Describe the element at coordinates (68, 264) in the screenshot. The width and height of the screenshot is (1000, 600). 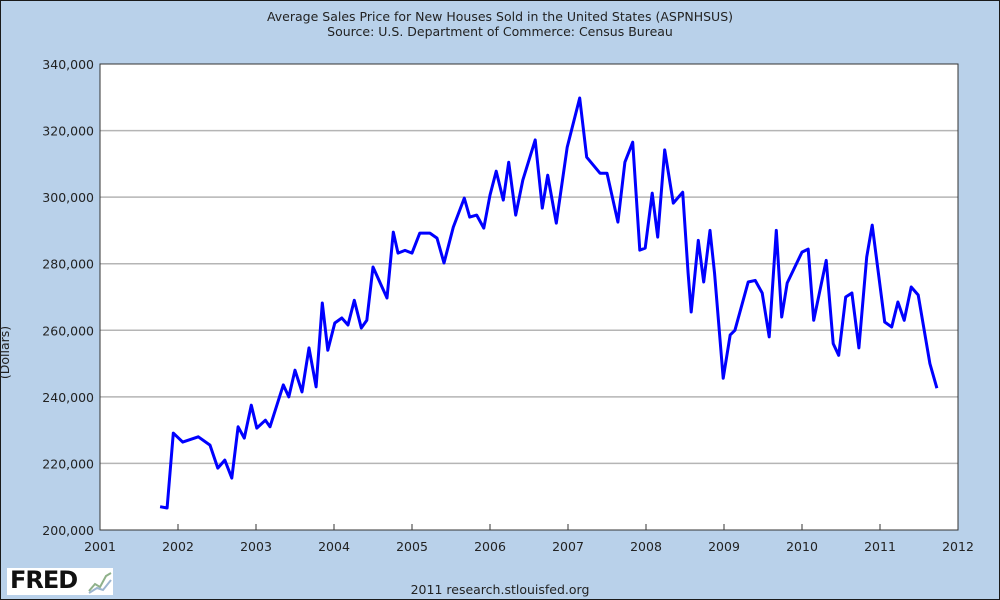
I see `y-tick-label: 280,000` at that location.